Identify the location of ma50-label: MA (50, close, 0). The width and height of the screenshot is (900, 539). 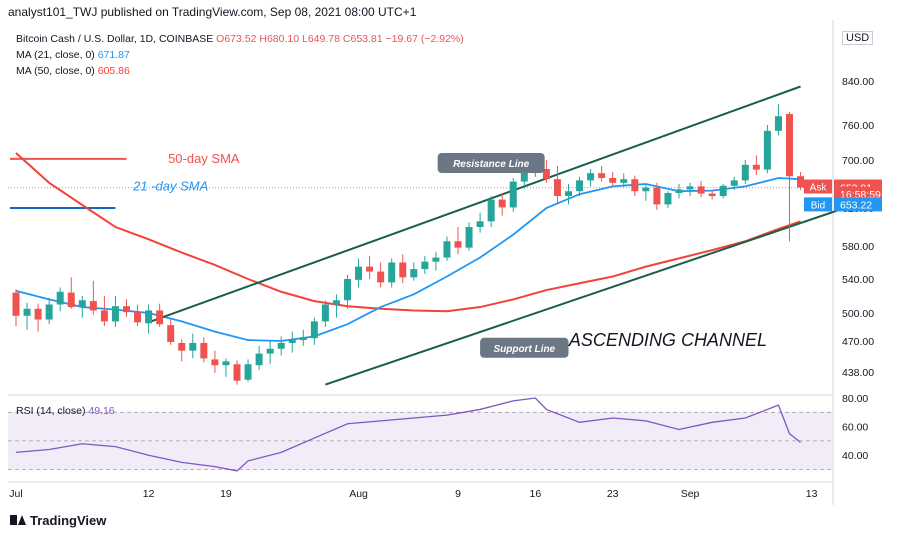
(55, 71).